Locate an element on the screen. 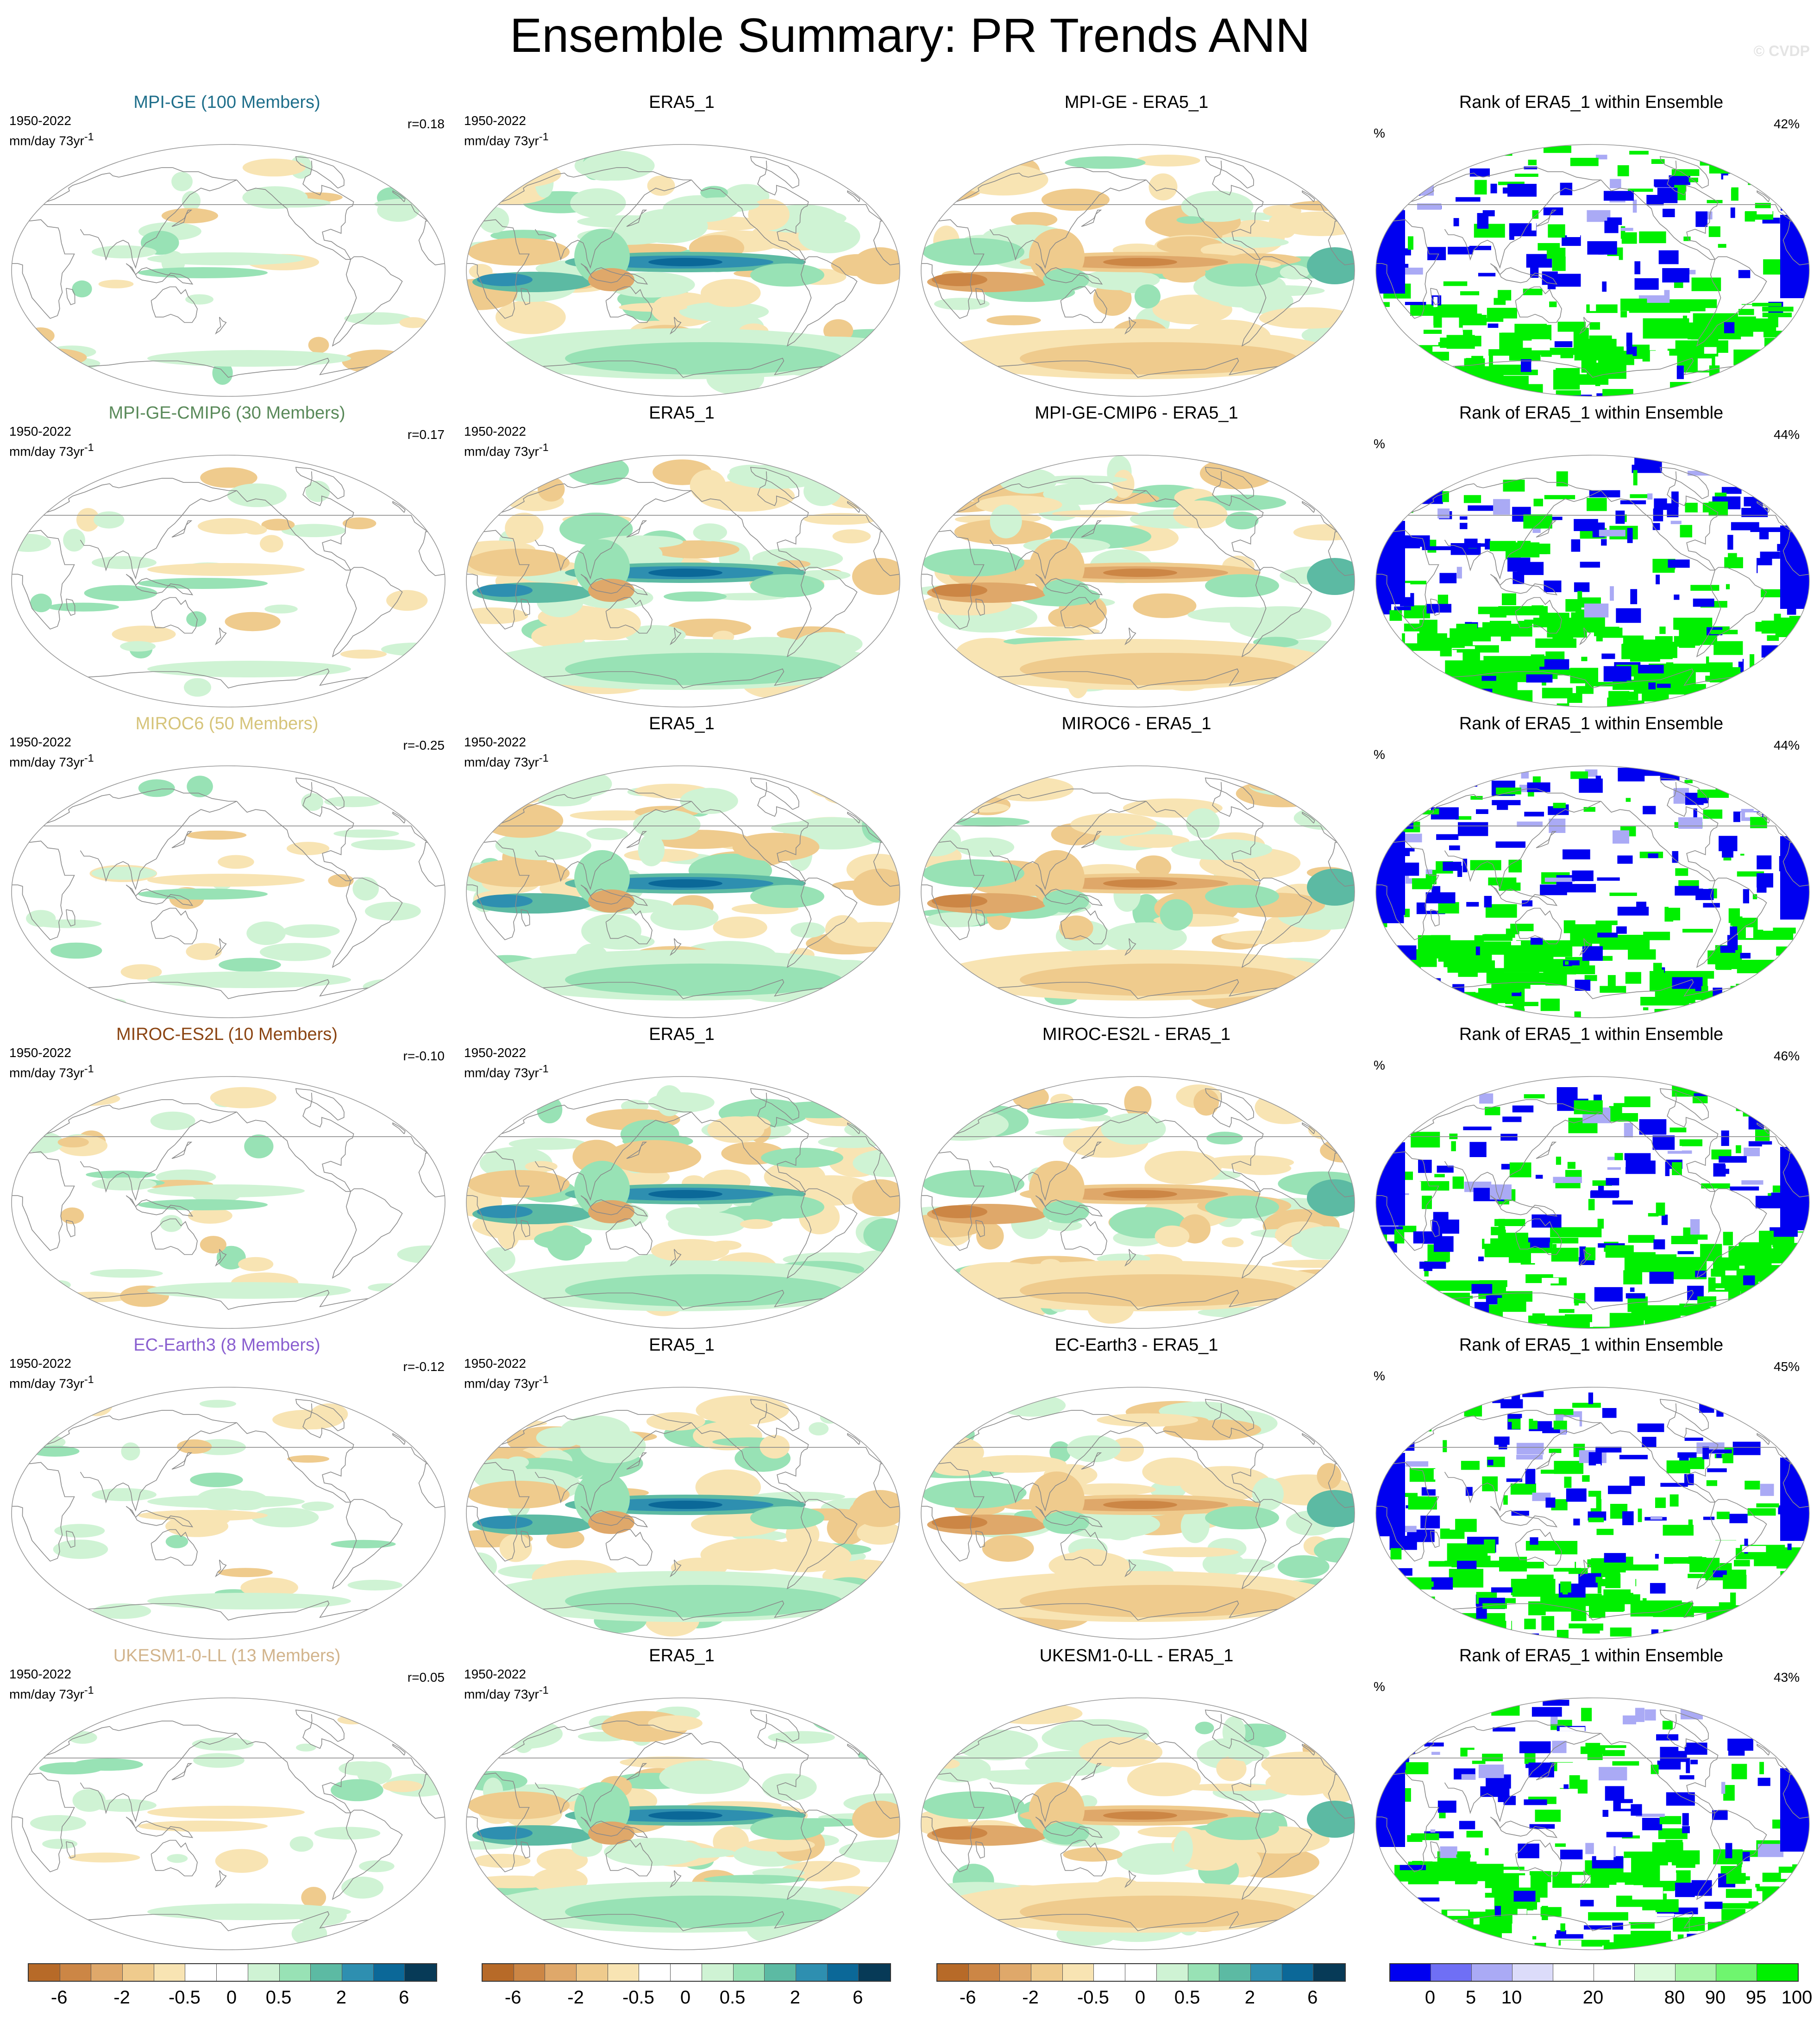 Image resolution: width=1820 pixels, height=2022 pixels. units-exponent: -1 is located at coordinates (89, 1379).